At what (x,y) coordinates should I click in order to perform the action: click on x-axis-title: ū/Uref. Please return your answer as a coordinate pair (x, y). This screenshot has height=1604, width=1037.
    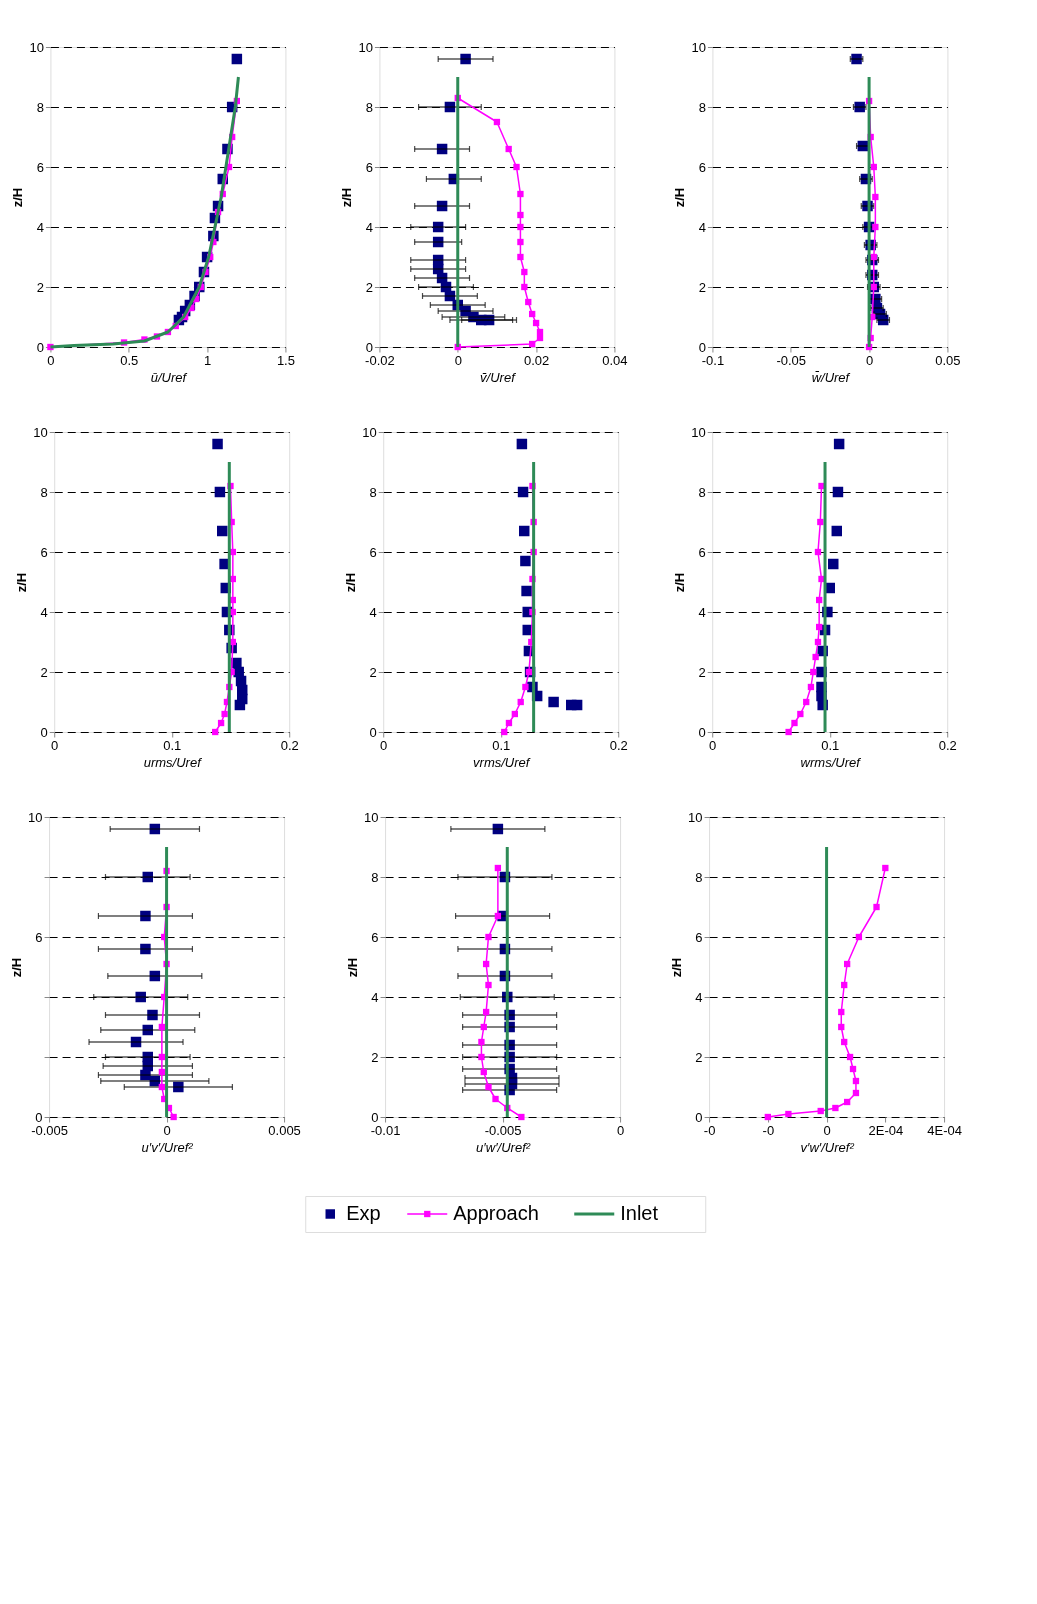
    Looking at the image, I should click on (169, 377).